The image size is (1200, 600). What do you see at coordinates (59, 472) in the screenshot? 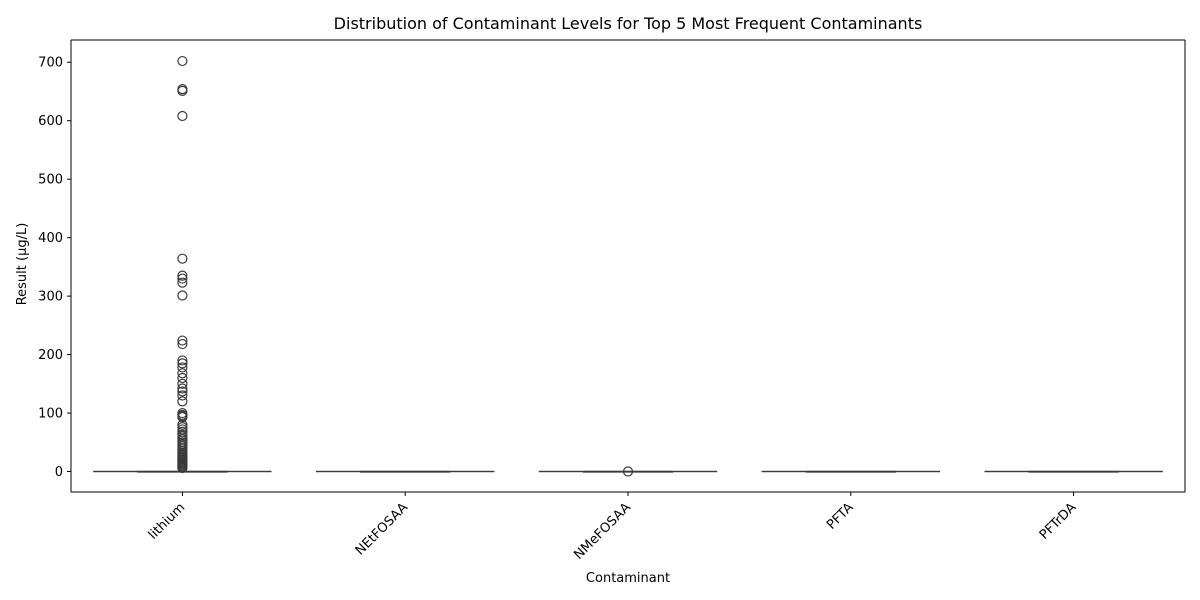
I see `y-tick-label: 0` at bounding box center [59, 472].